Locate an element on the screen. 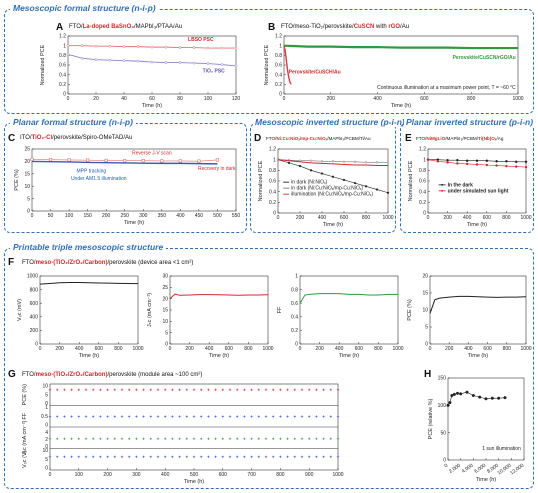  x-tick-label: 2,000 is located at coordinates (455, 469).